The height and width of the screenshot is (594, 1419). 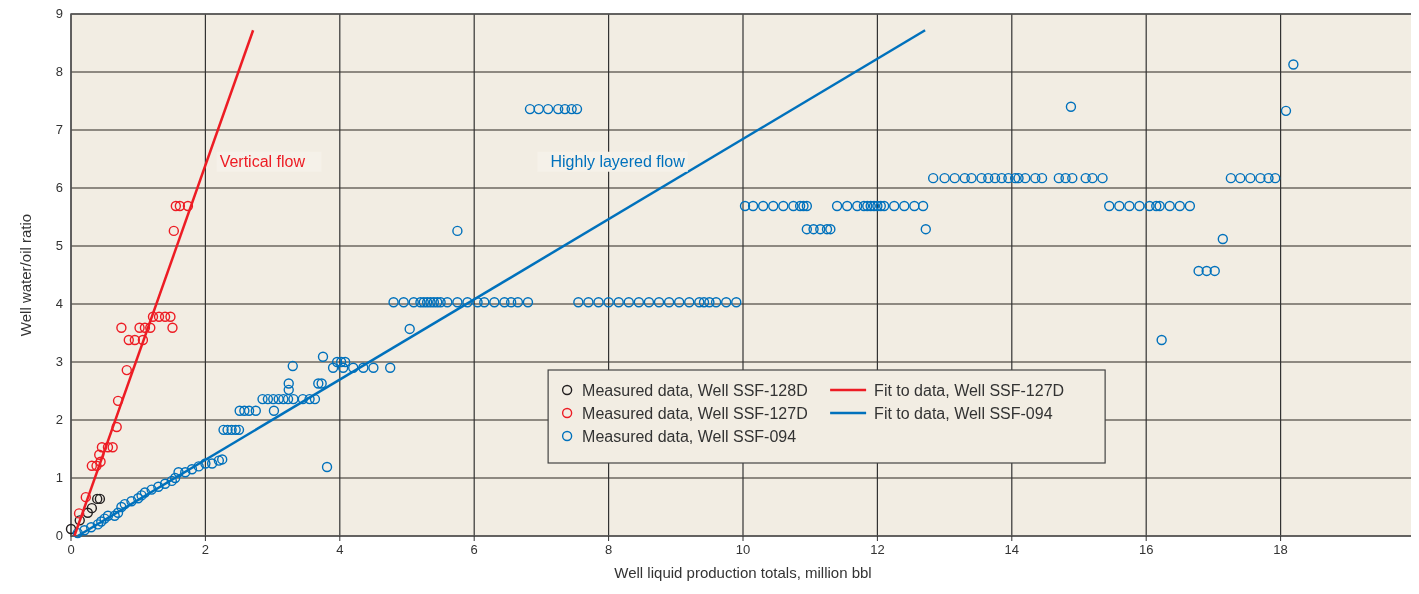 What do you see at coordinates (969, 390) in the screenshot?
I see `legend-label: Fit to data, Well SSF-127D` at bounding box center [969, 390].